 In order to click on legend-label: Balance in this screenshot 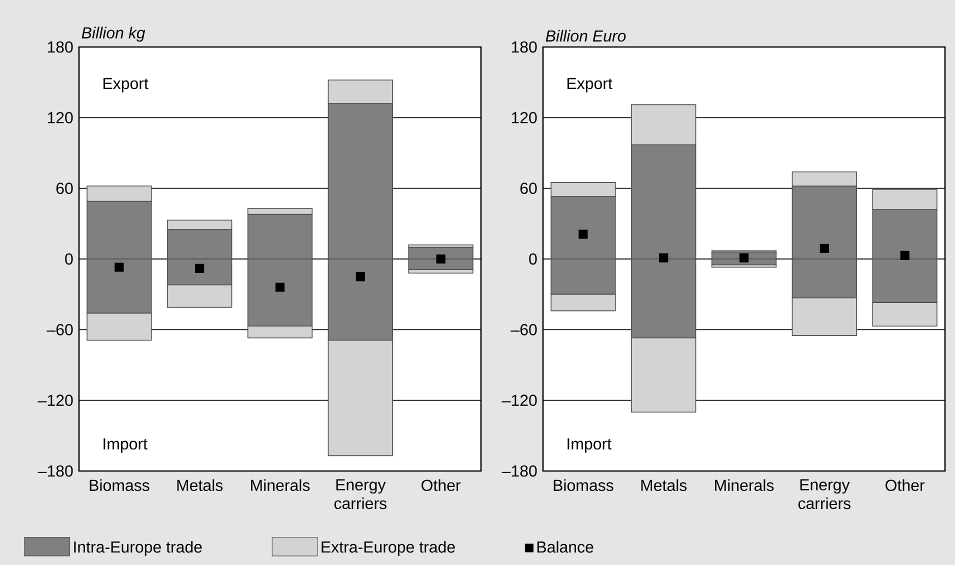, I will do `click(565, 546)`.